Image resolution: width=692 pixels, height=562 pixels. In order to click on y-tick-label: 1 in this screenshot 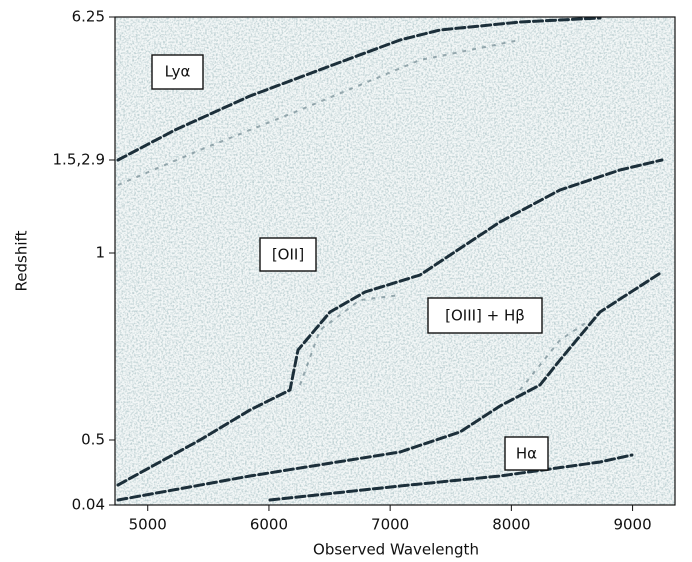, I will do `click(100, 253)`.